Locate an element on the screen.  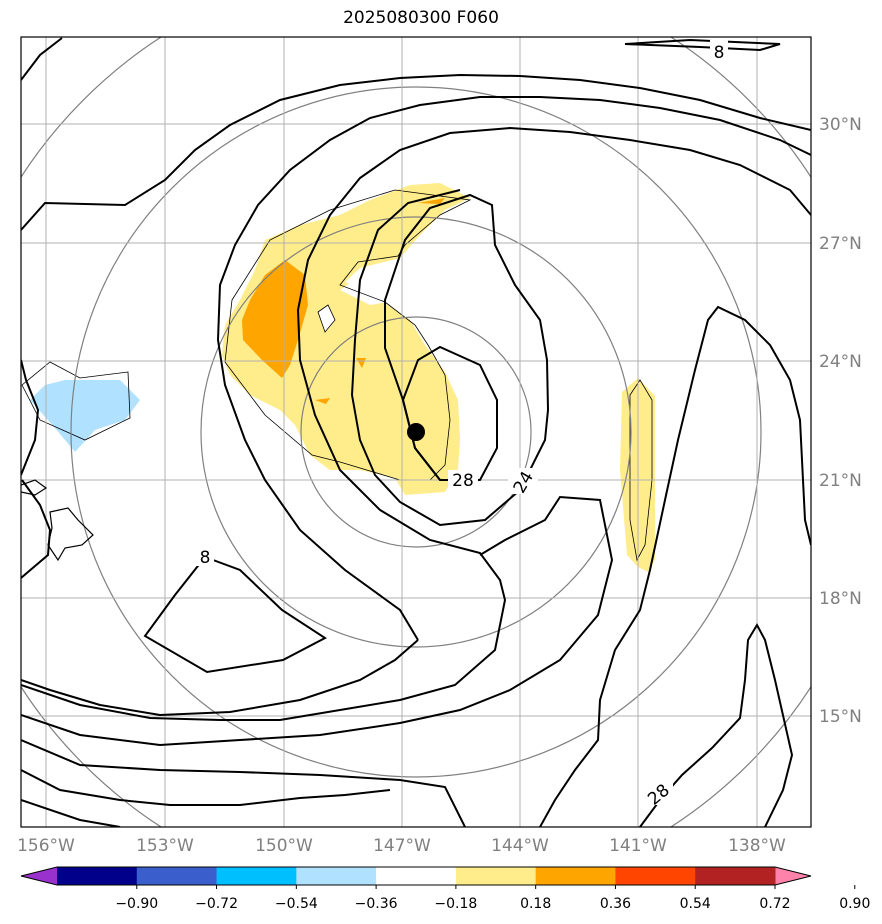
colorbar-tick-label: 0.36 is located at coordinates (615, 904).